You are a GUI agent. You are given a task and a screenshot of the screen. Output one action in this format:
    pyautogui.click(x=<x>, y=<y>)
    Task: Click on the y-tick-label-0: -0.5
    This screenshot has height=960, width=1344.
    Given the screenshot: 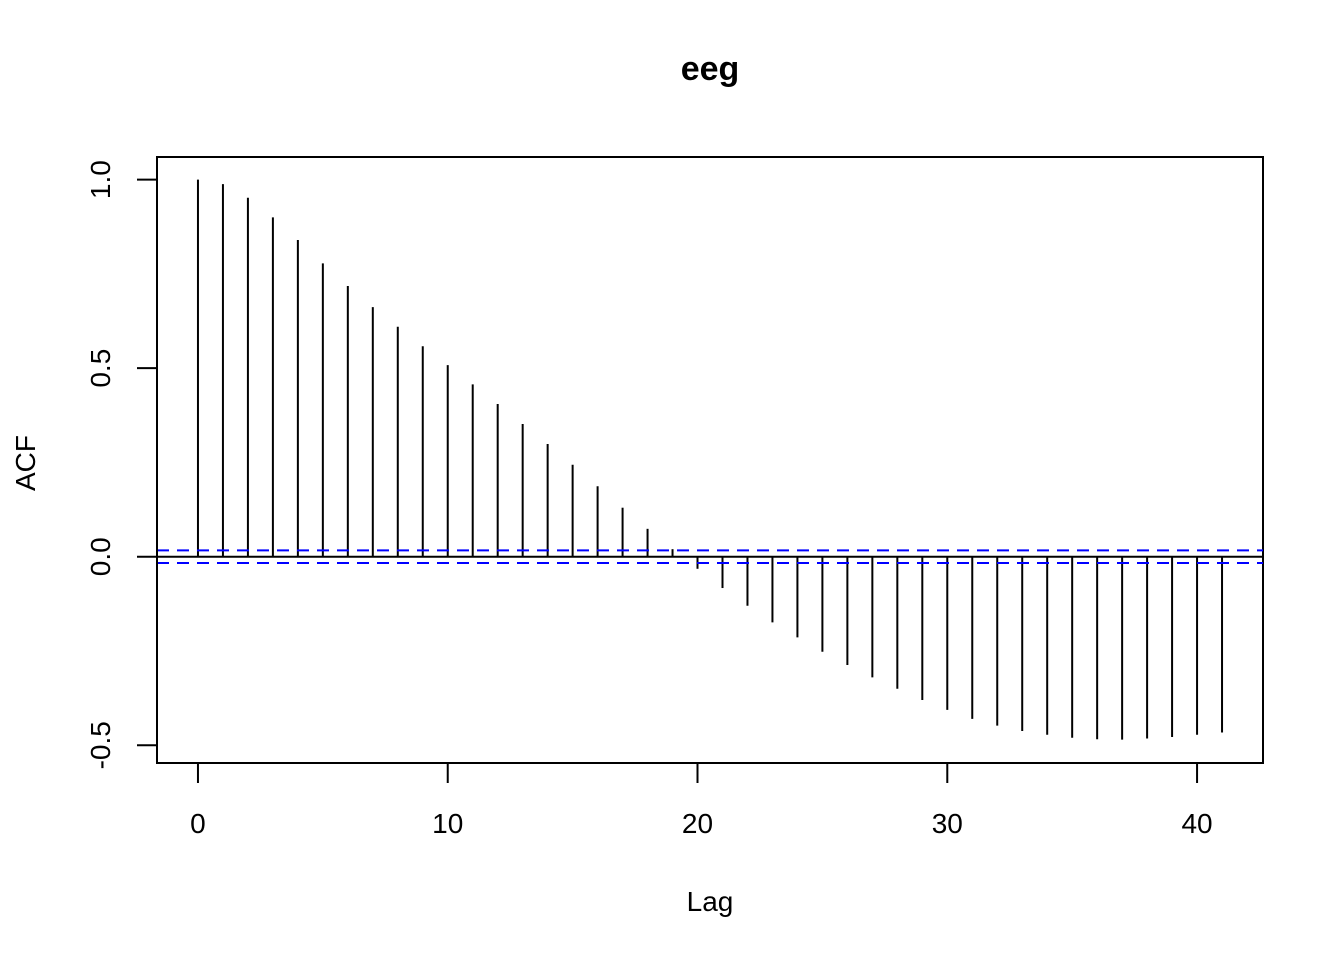 What is the action you would take?
    pyautogui.click(x=100, y=745)
    